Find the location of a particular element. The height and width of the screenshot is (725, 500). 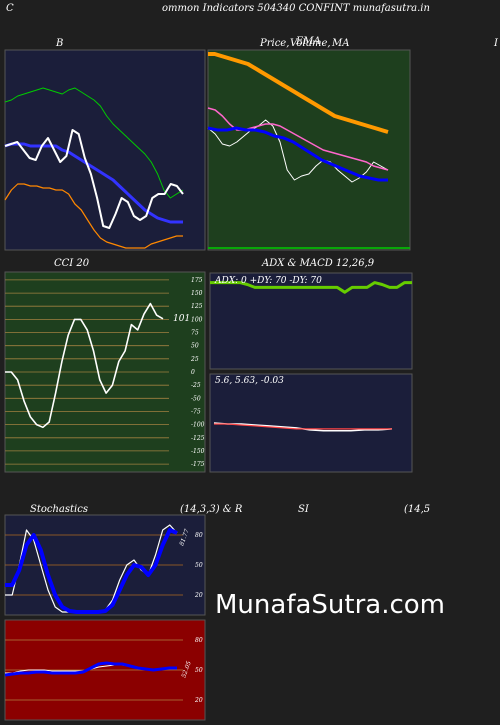

lower-band-line is located at coordinates (93, 216).